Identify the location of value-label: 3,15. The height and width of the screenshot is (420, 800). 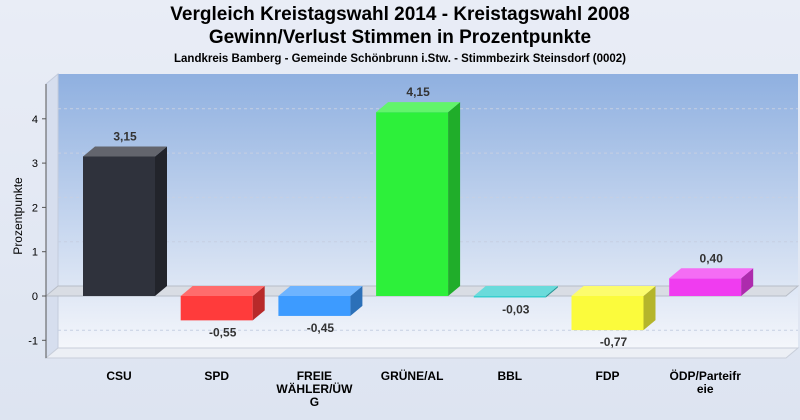
(125, 136).